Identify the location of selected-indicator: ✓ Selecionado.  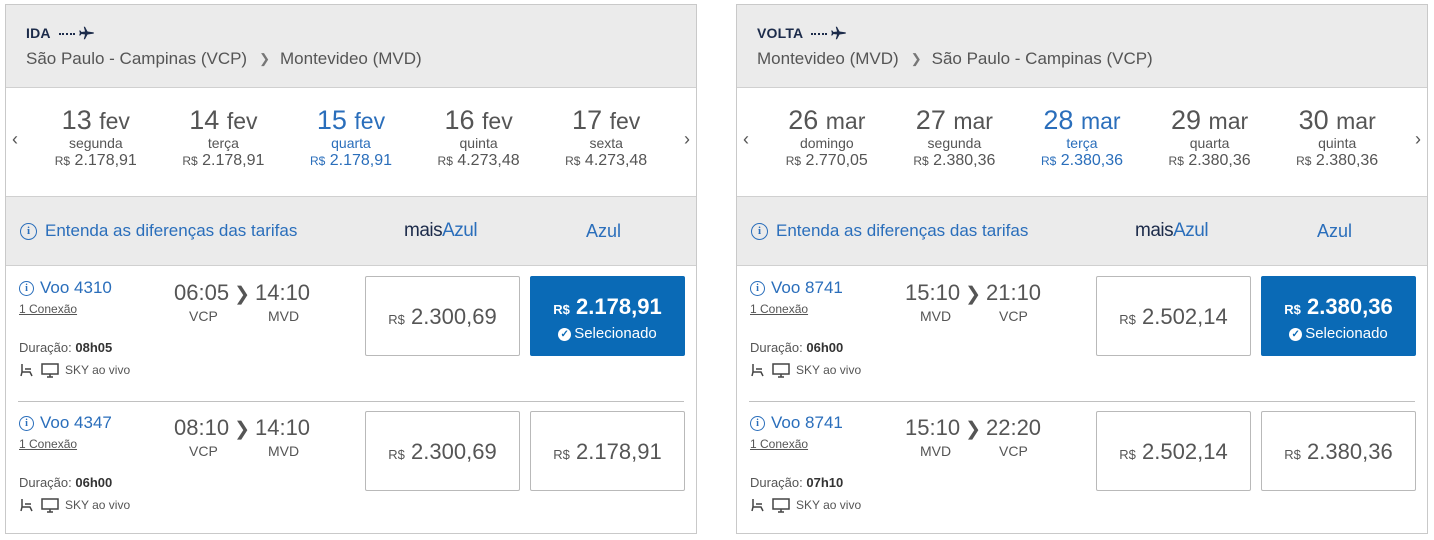
(607, 334).